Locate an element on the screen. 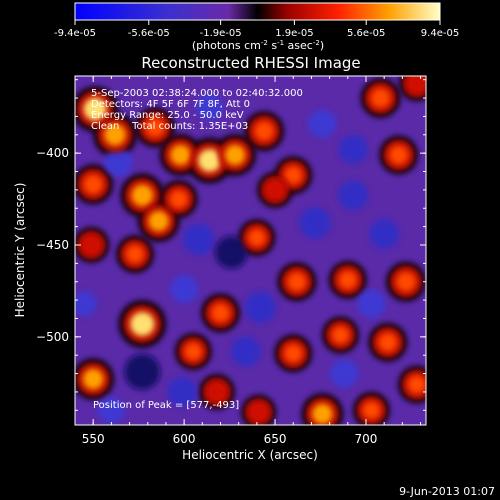 The height and width of the screenshot is (500, 500). footer-date: 9-Jun-2013 01:07 is located at coordinates (447, 491).